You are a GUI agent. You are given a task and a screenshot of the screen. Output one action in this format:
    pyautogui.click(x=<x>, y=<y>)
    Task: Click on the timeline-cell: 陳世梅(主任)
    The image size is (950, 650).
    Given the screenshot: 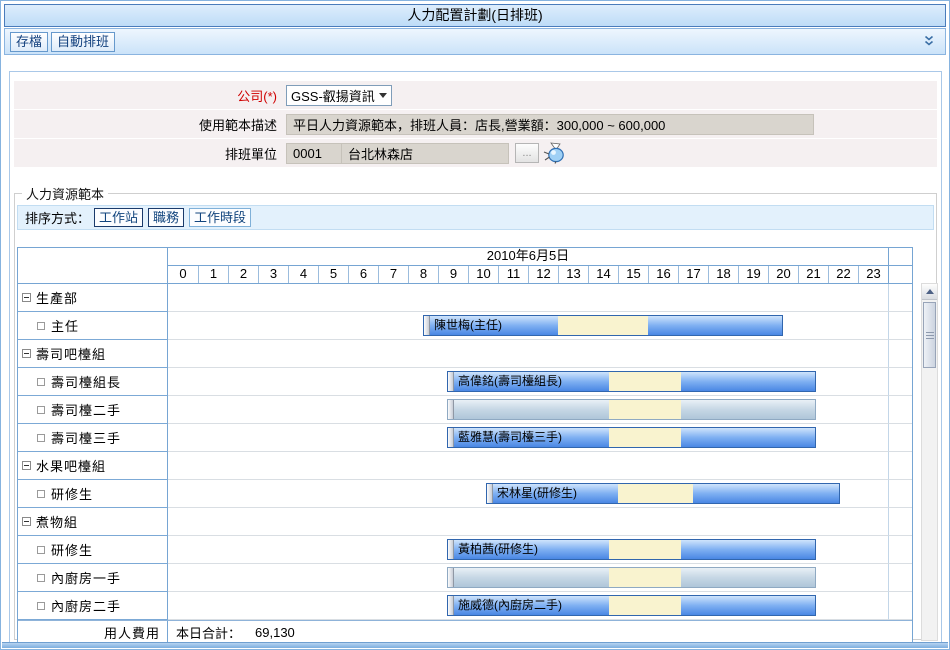 What is the action you would take?
    pyautogui.click(x=528, y=326)
    